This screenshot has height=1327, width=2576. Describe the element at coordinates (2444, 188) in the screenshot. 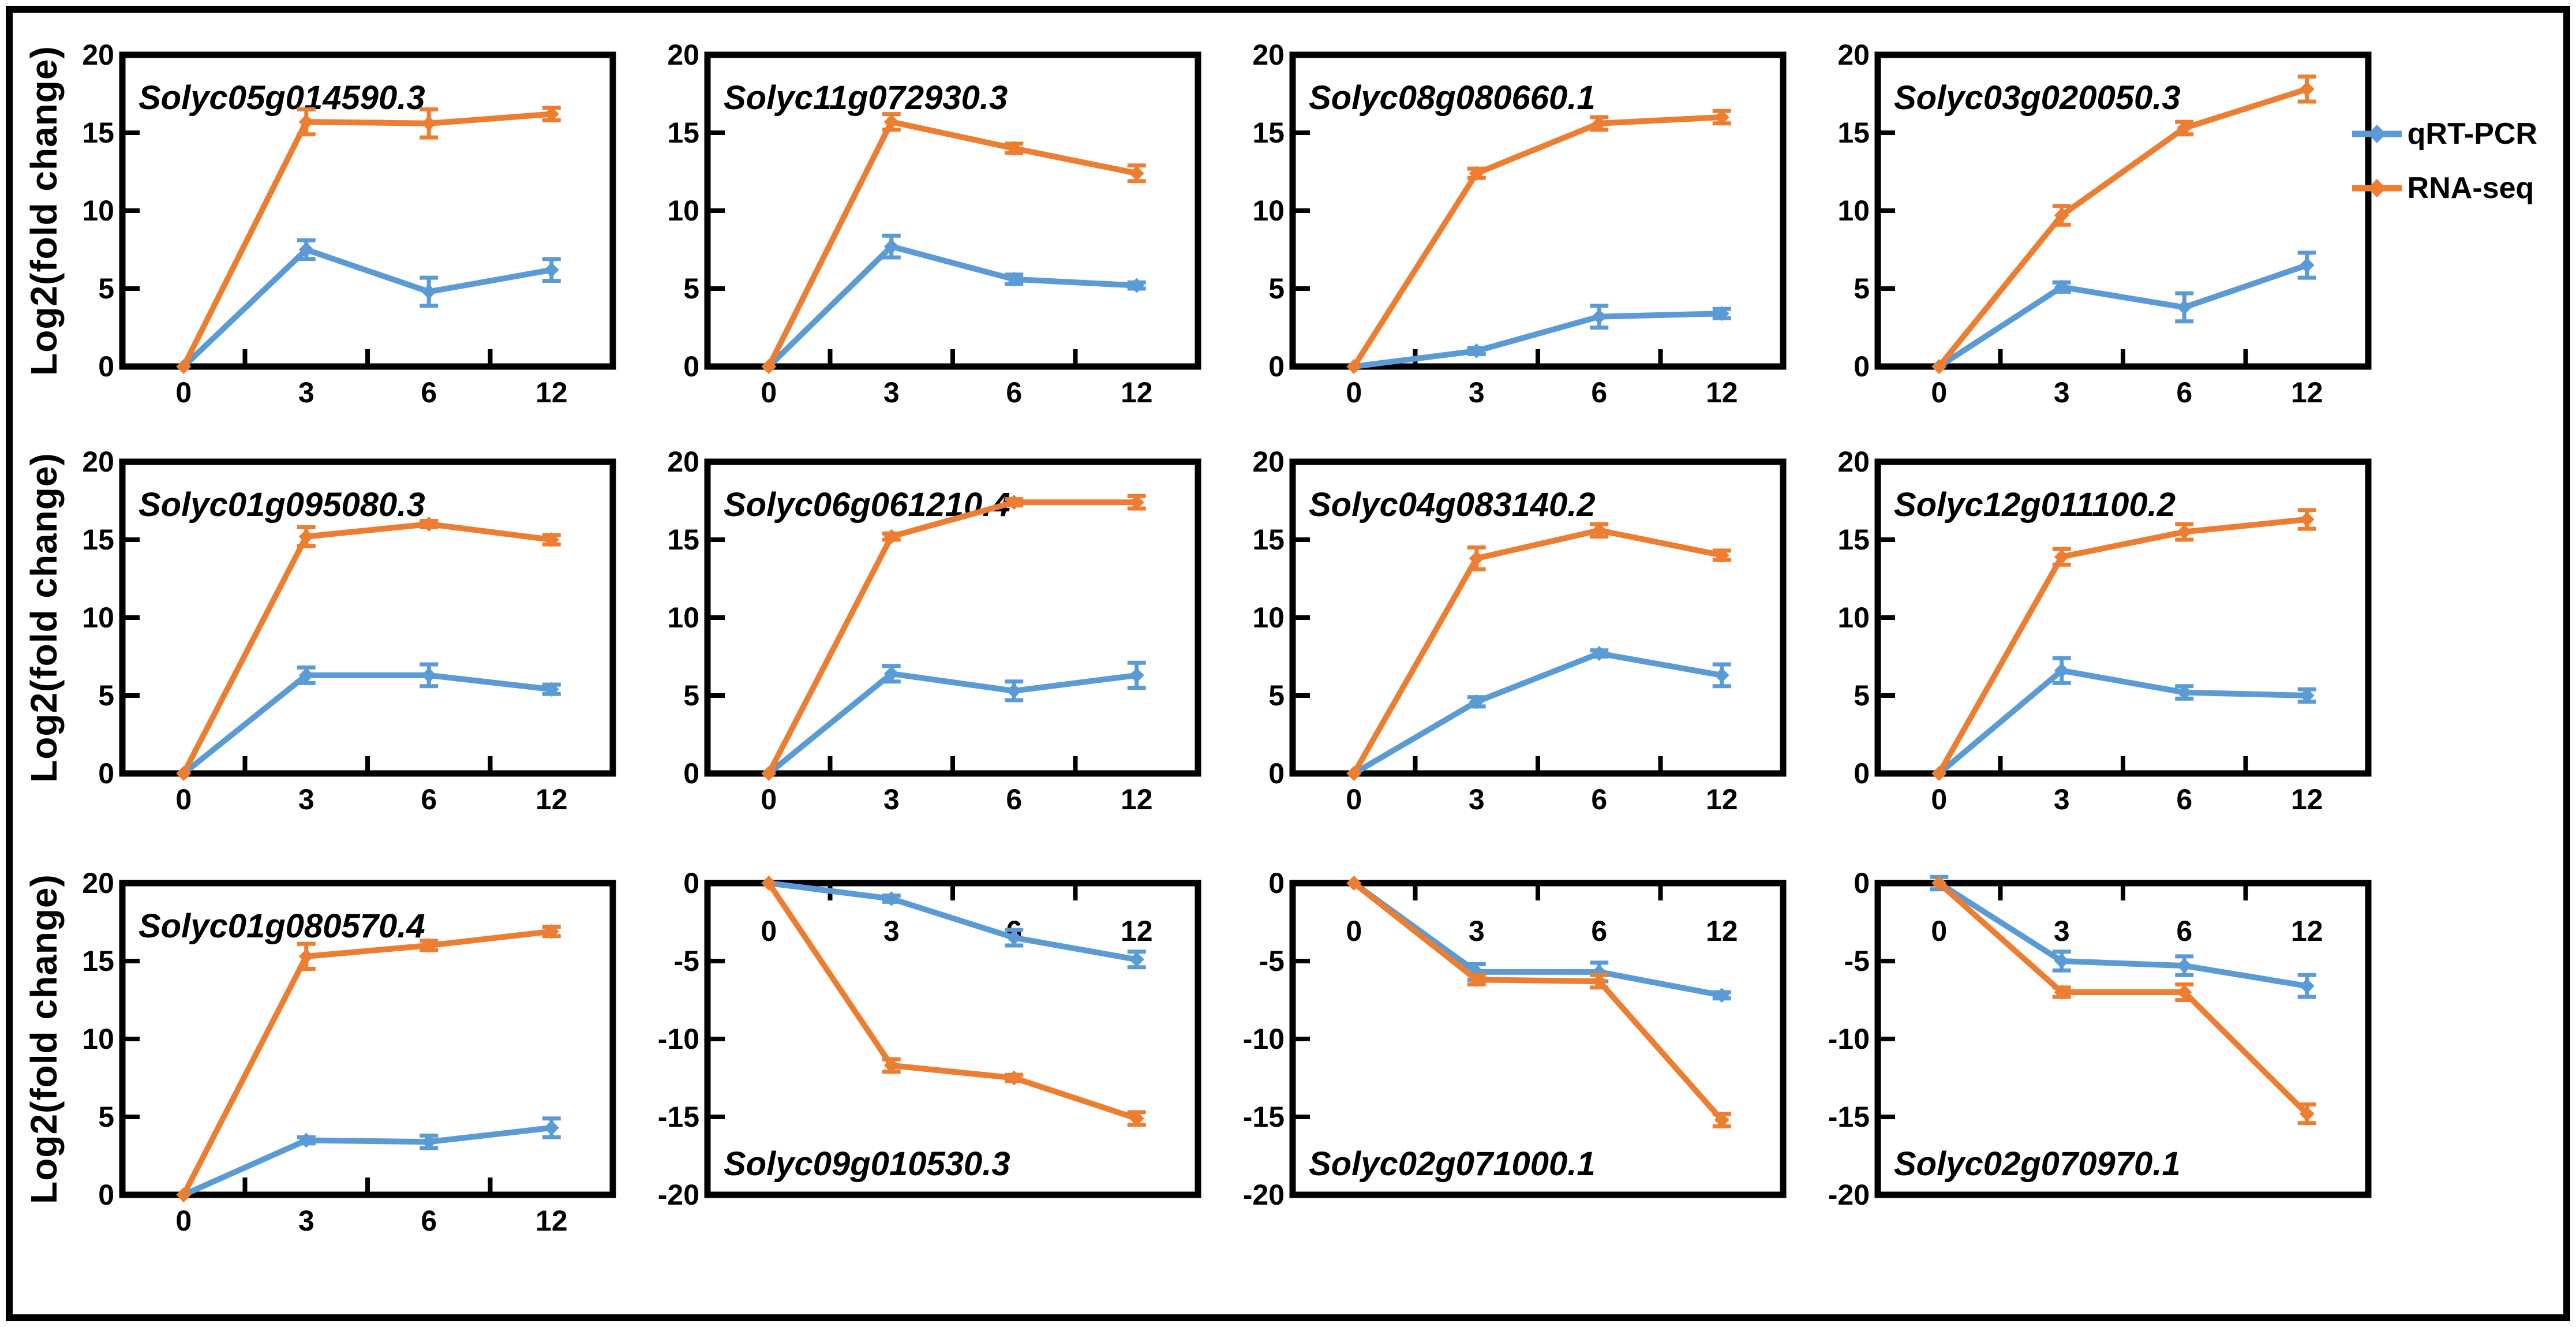

I see `legend-item-rna-seq: RNA-seq` at that location.